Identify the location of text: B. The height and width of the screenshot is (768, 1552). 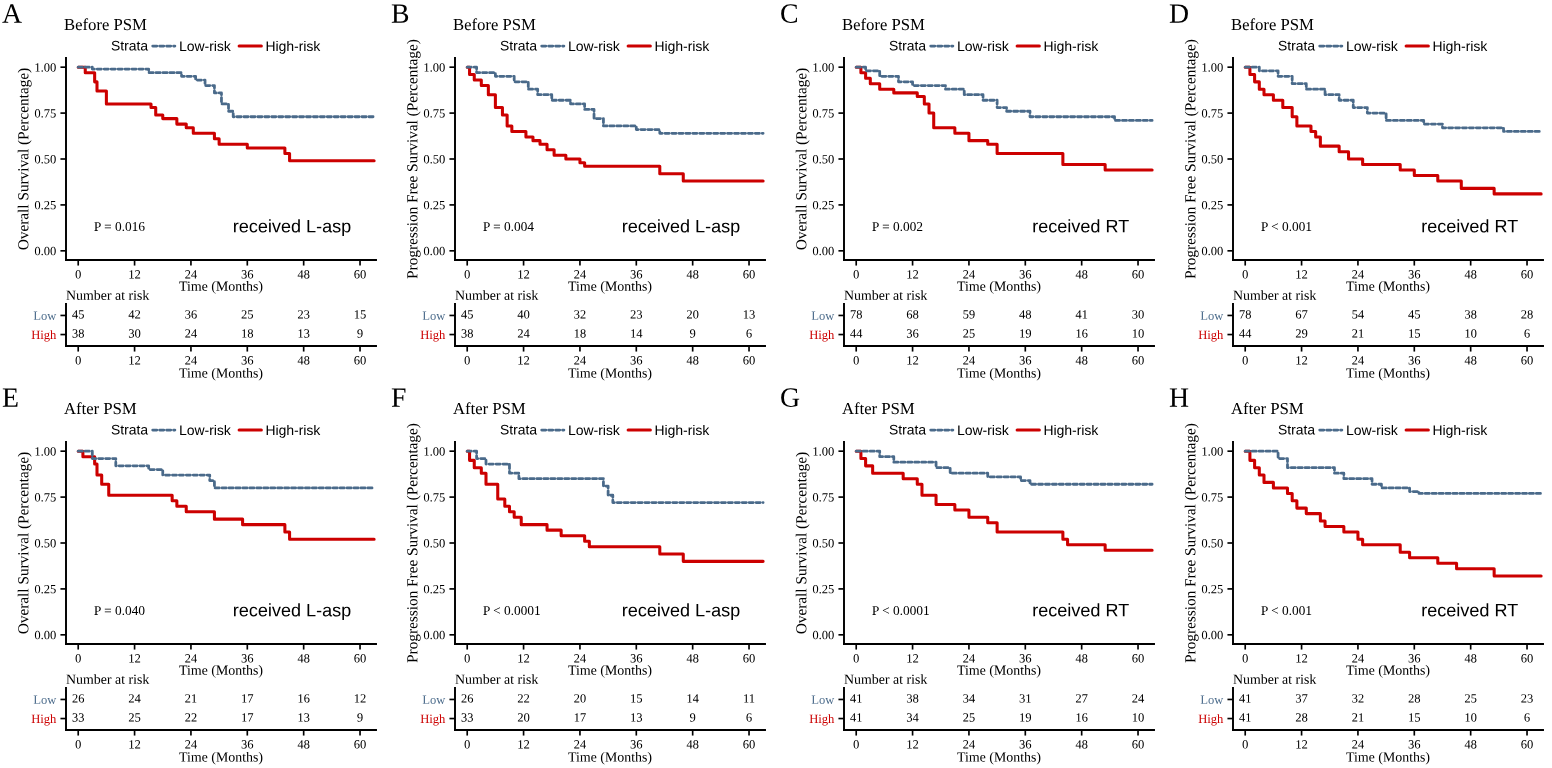
(400, 13).